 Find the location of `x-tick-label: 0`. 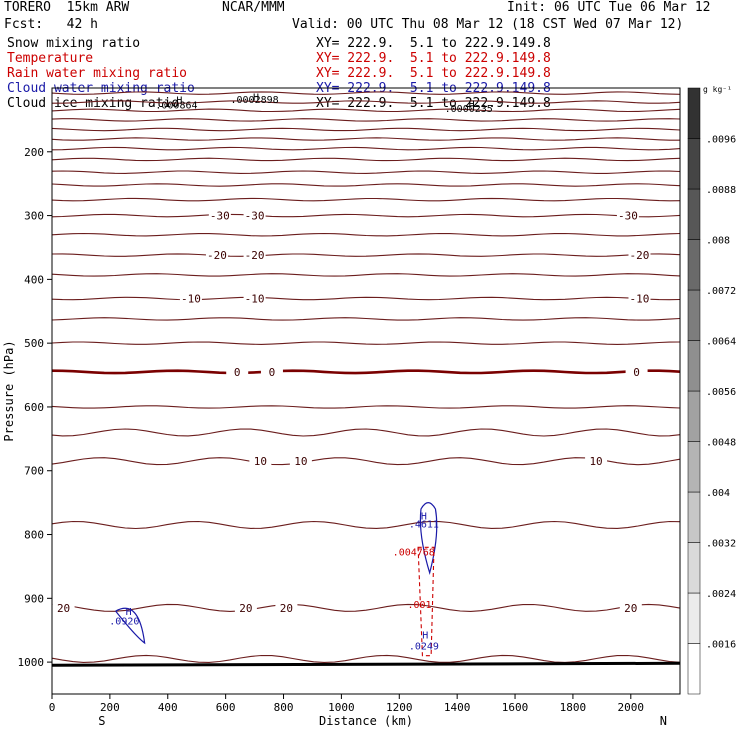

x-tick-label: 0 is located at coordinates (52, 707).